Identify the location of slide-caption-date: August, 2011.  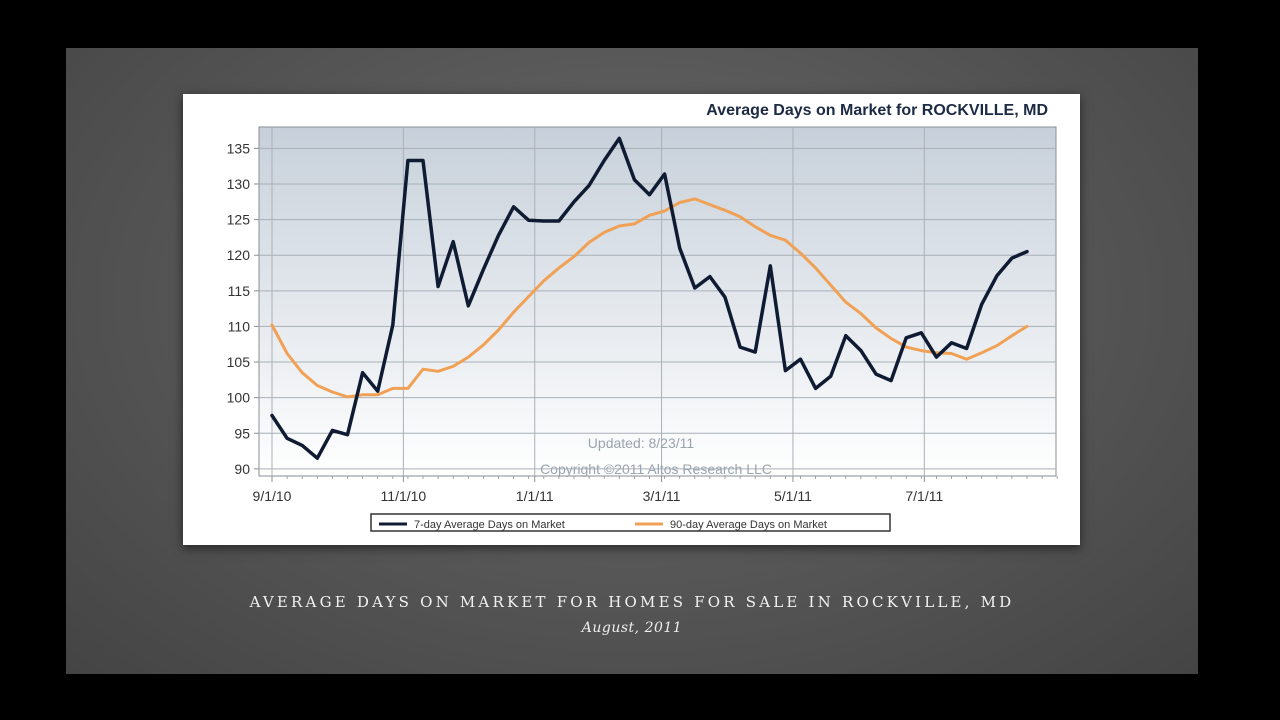
(632, 628).